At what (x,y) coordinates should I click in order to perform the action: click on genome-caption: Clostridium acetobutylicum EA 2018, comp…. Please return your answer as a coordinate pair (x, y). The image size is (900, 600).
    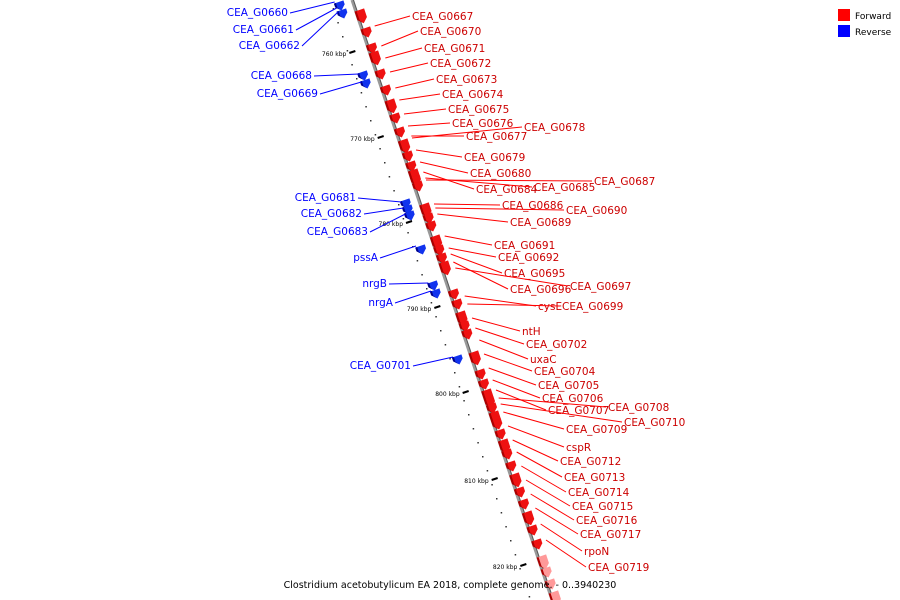
    Looking at the image, I should click on (450, 585).